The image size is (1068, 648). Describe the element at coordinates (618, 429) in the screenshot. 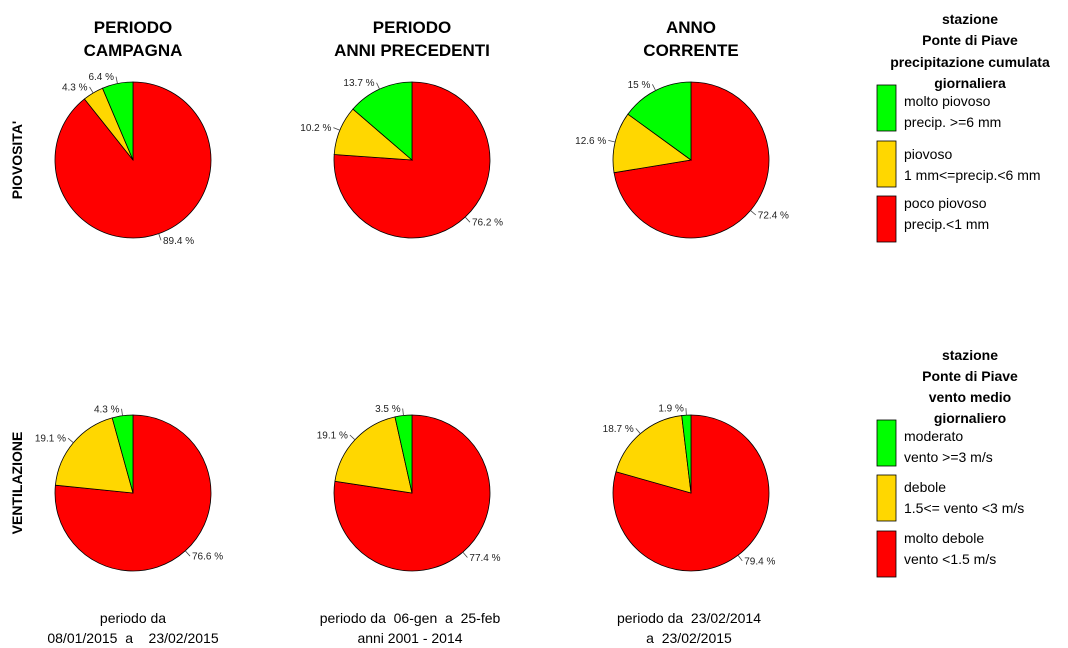

I see `pie-slice-label: 18.7 %` at that location.